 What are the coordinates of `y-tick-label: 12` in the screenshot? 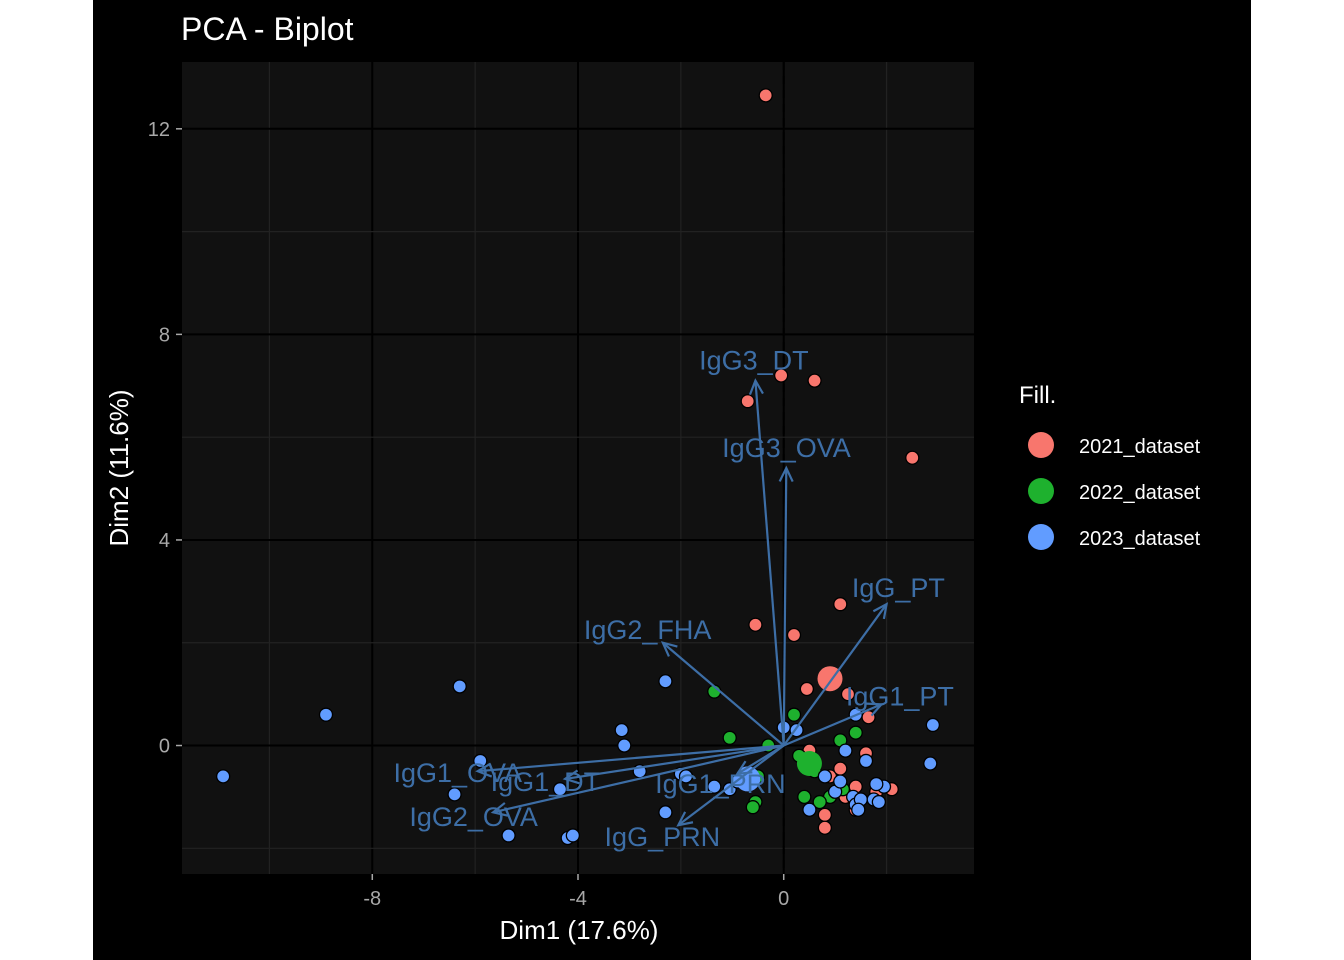 It's located at (159, 130).